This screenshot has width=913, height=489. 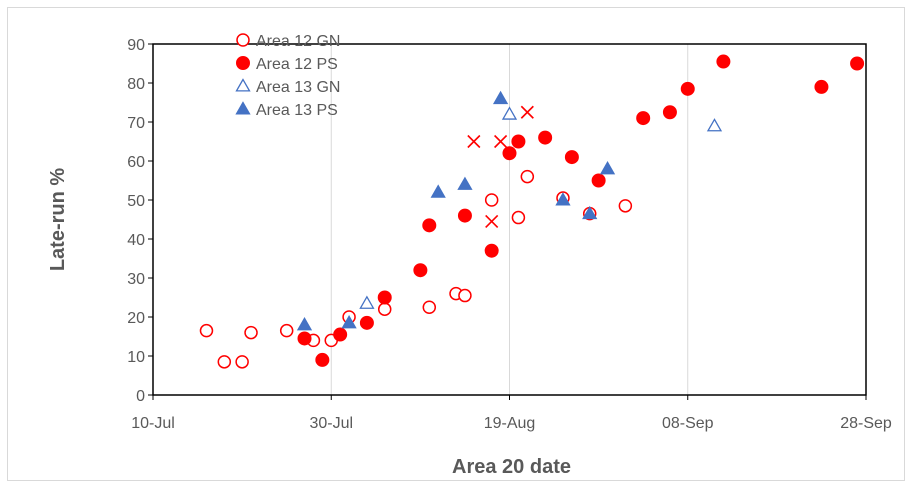 I want to click on legend-label: Area 12 GN, so click(x=298, y=41).